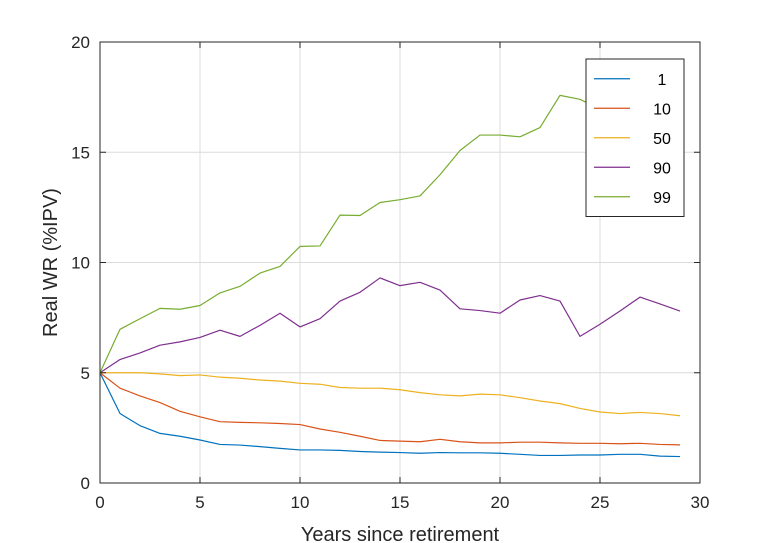 The image size is (774, 543). What do you see at coordinates (99, 502) in the screenshot?
I see `x-tick-label: 0` at bounding box center [99, 502].